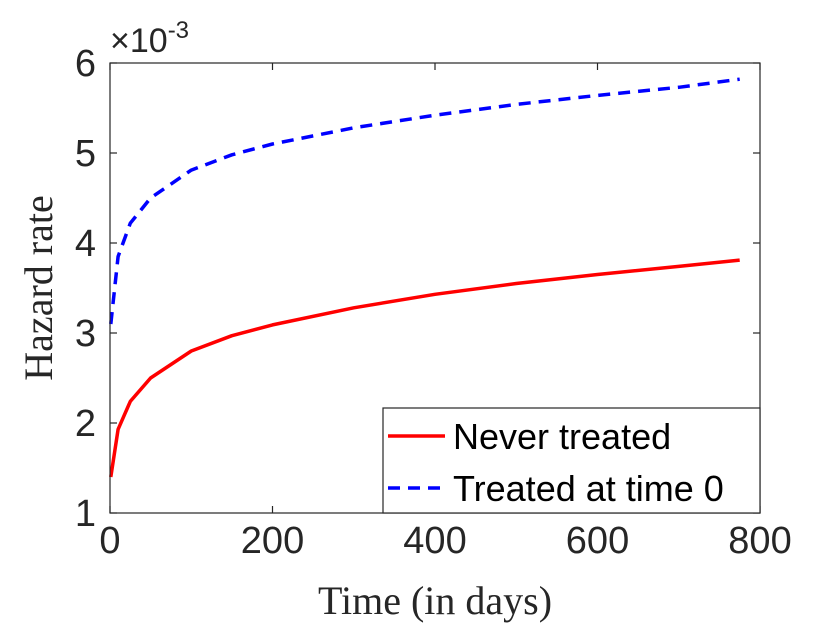 The height and width of the screenshot is (630, 840). I want to click on y-tick-label: 6, so click(85, 64).